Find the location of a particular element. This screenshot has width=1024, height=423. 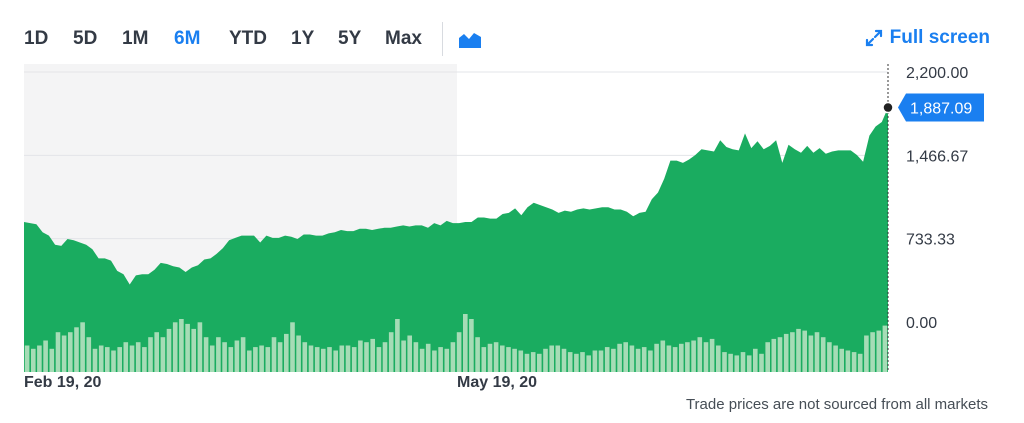

range-max-button: Max is located at coordinates (403, 39).